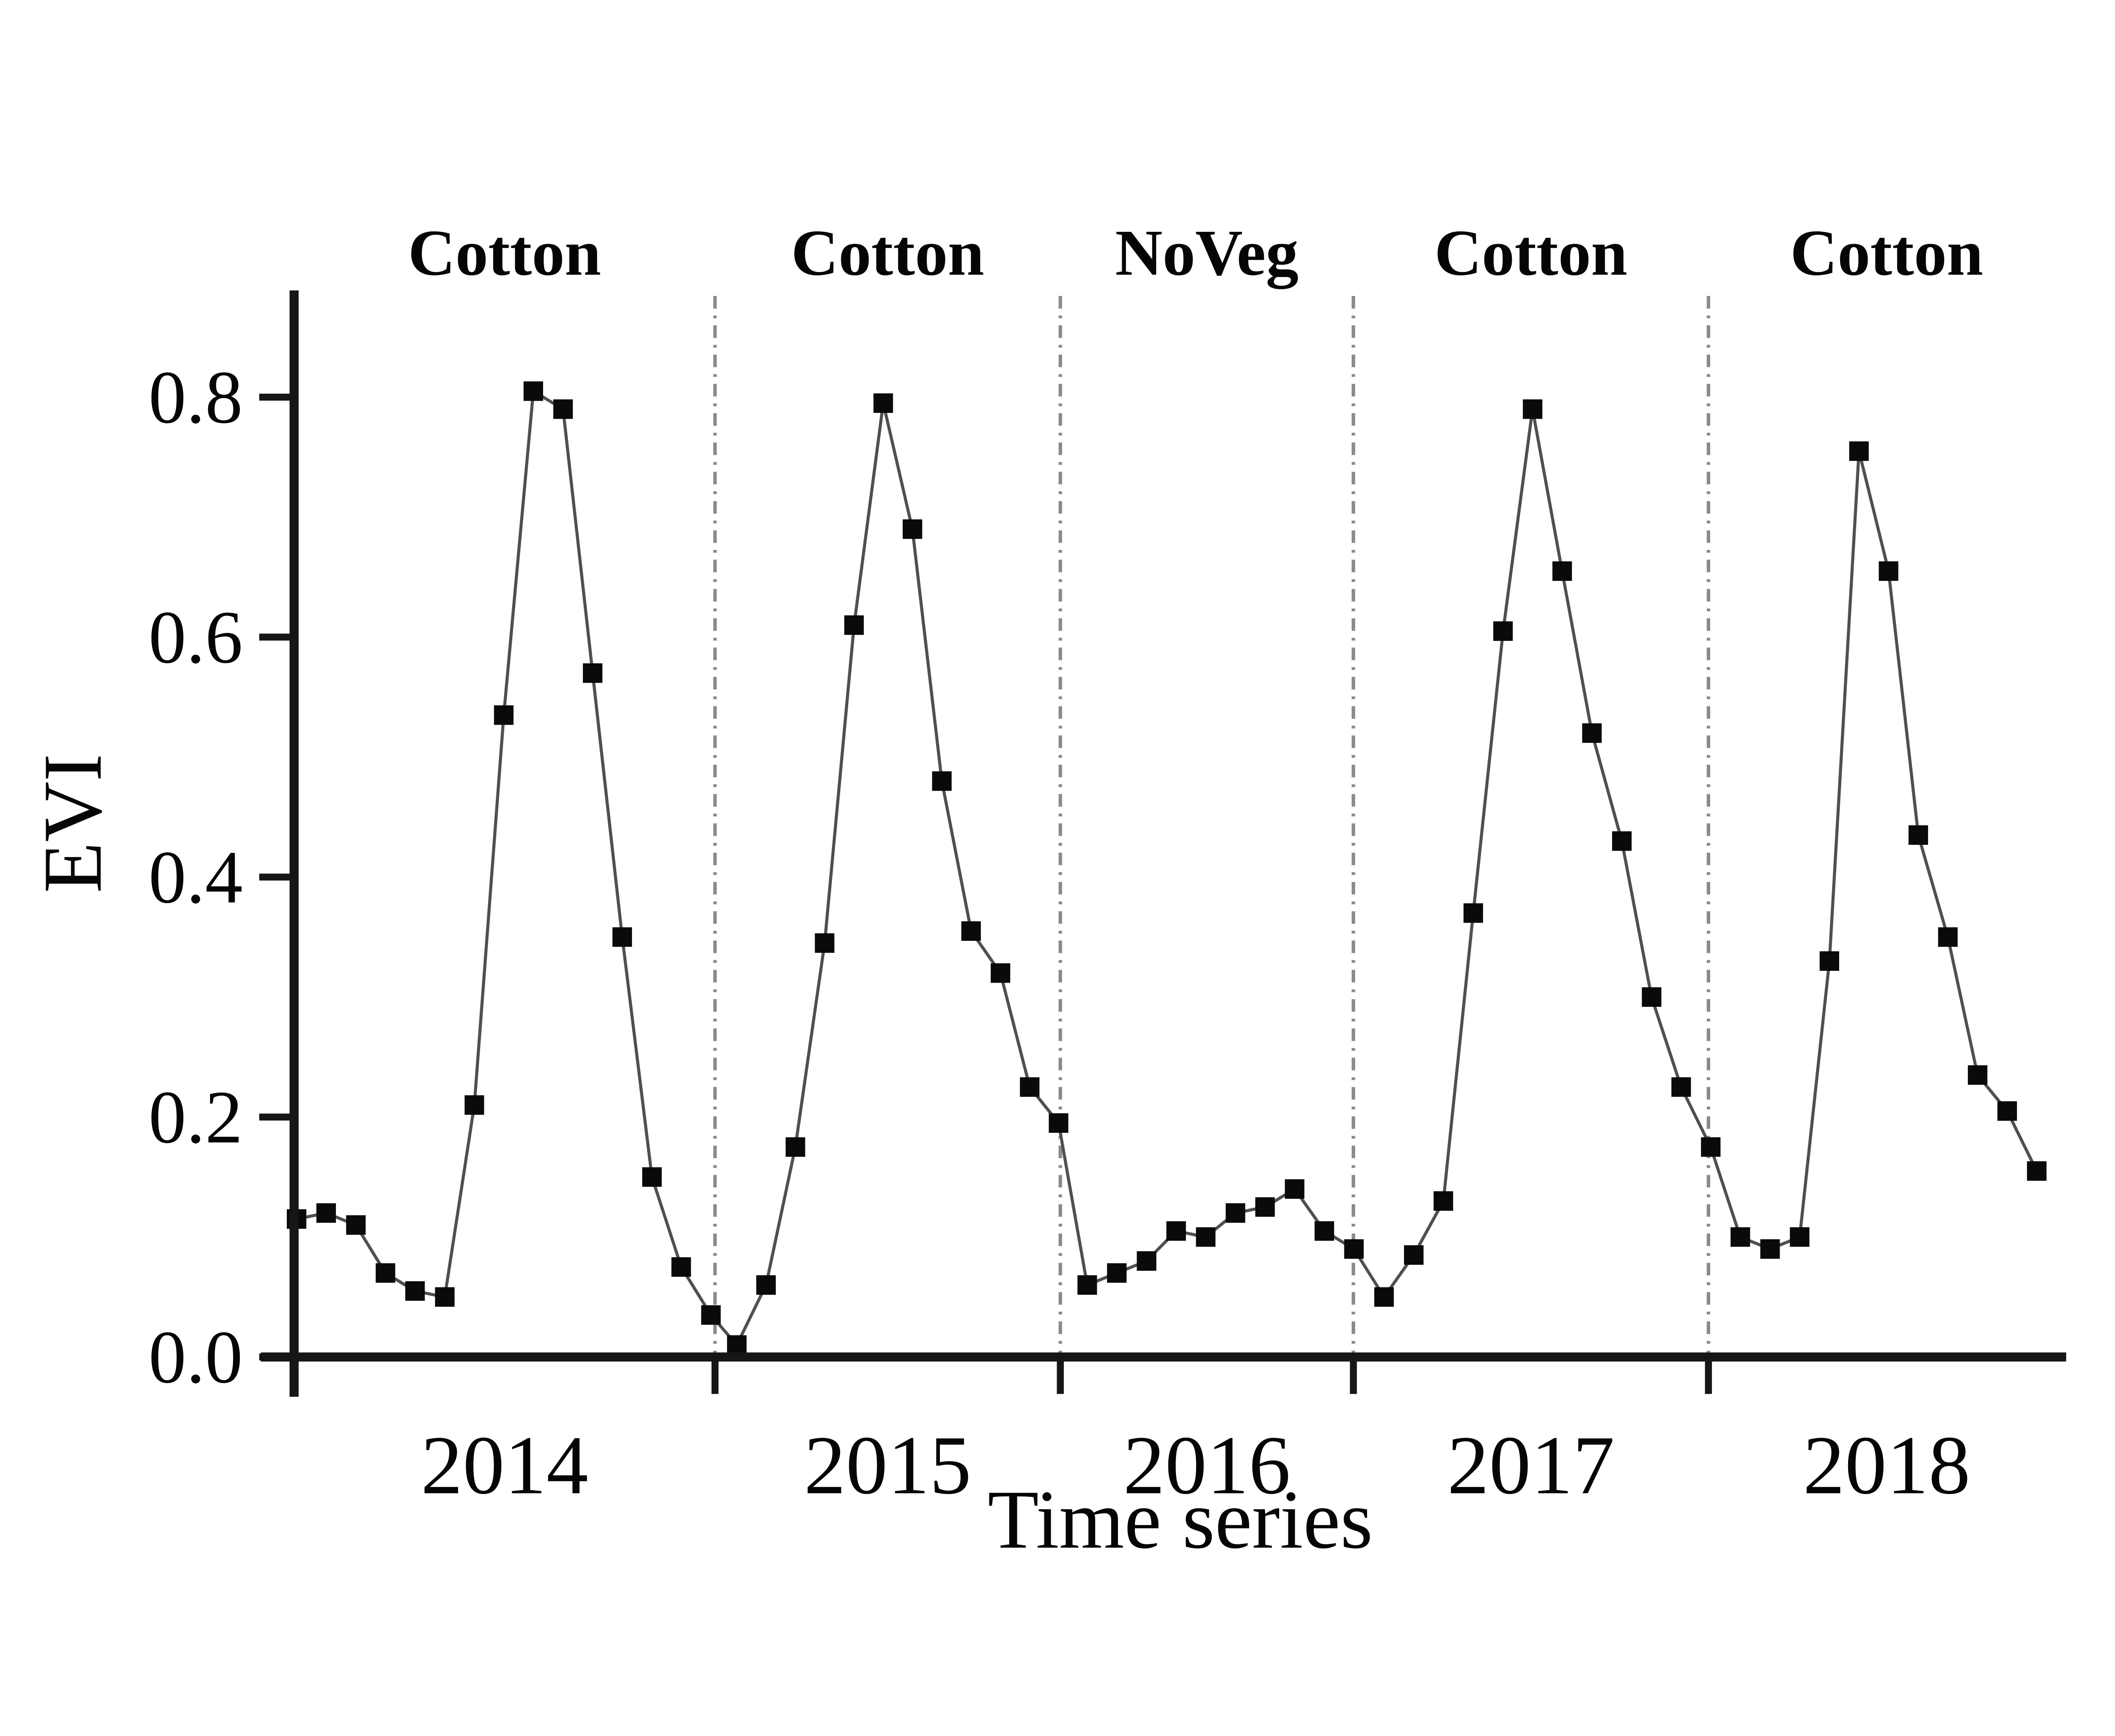 This screenshot has height=1736, width=2115. Describe the element at coordinates (1206, 253) in the screenshot. I see `cover-type-label: NoVeg` at that location.